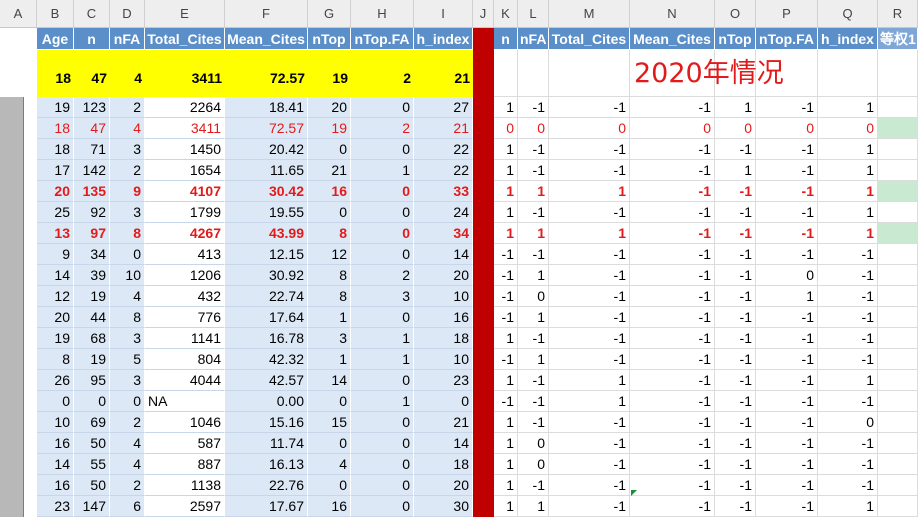  I want to click on data-cell: 23, so click(55, 506).